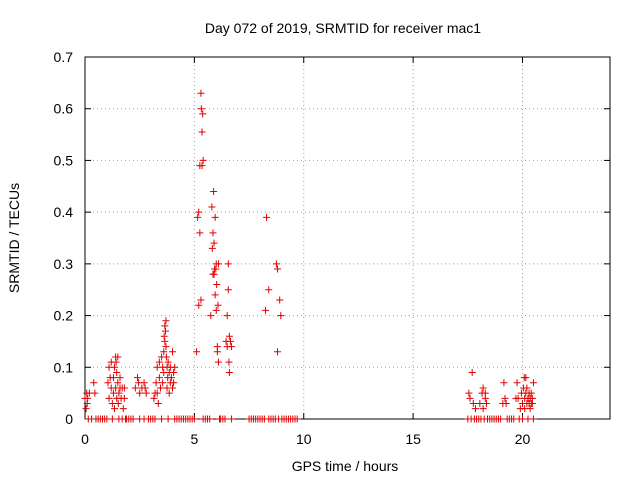 This screenshot has height=480, width=640. Describe the element at coordinates (304, 439) in the screenshot. I see `x-tick-label: 10` at that location.